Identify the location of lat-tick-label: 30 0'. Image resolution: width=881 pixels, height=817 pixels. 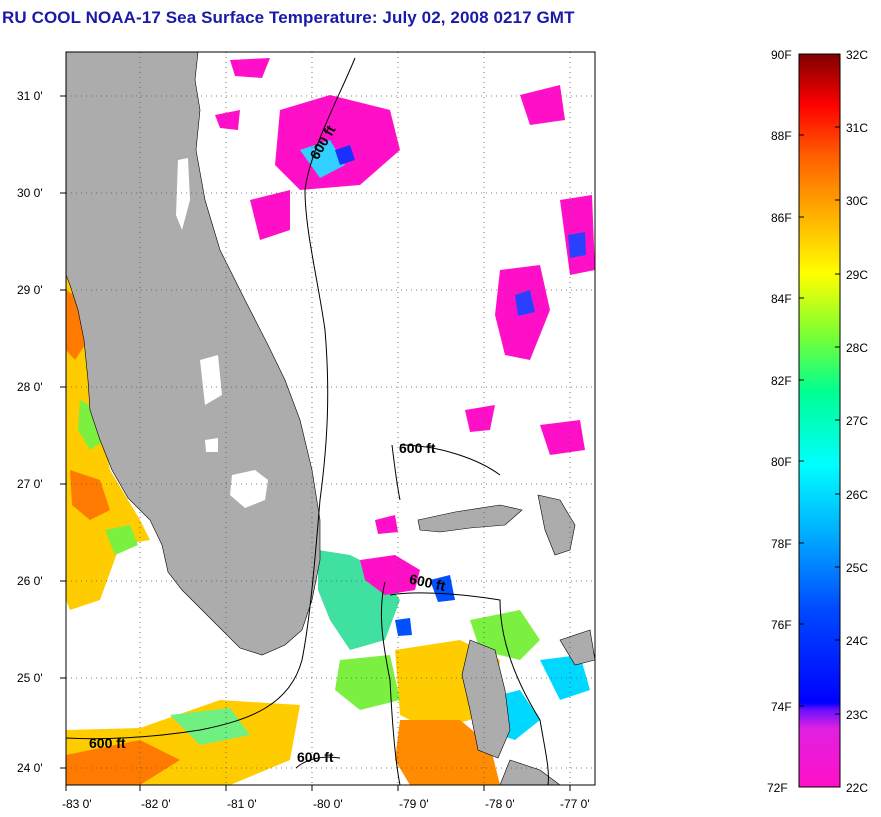
(30, 193).